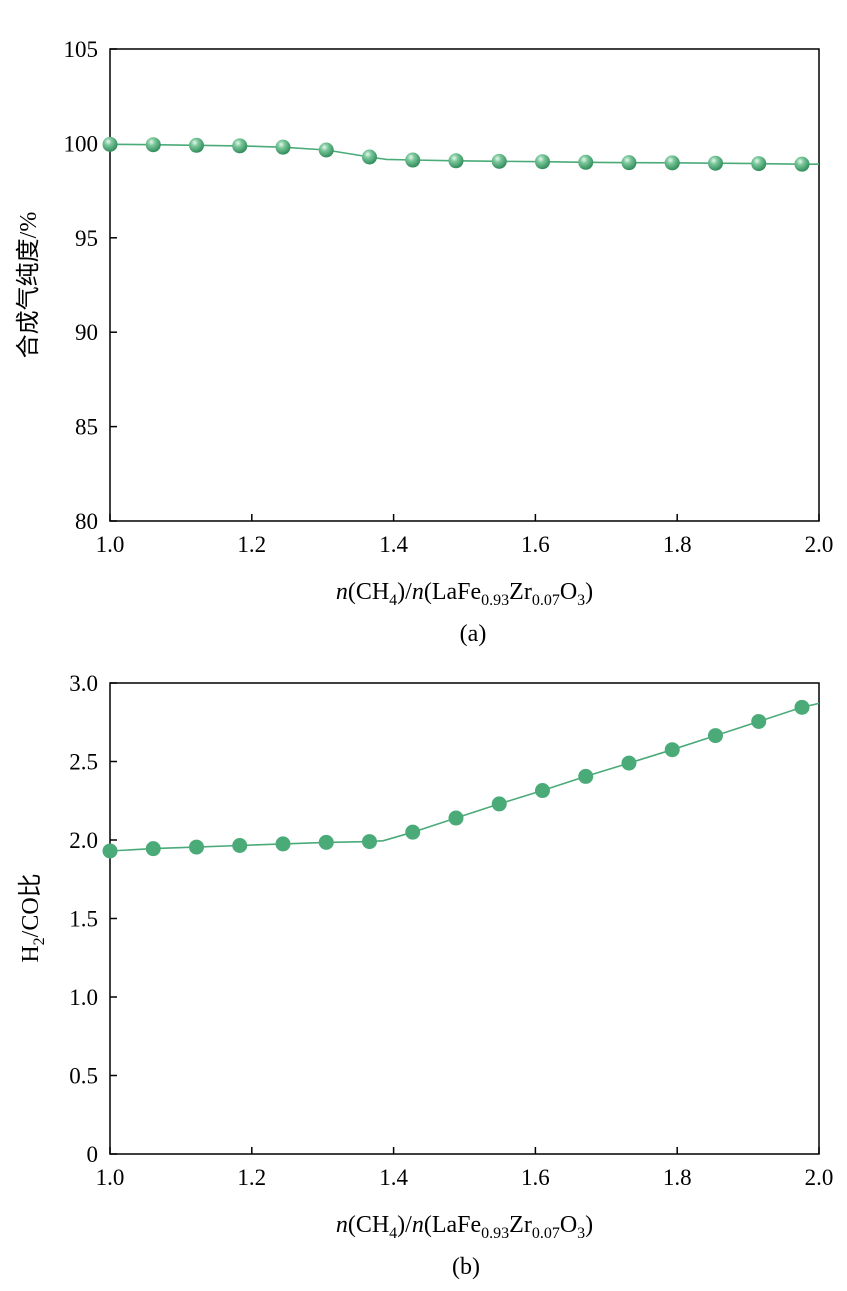 The image size is (847, 1291). What do you see at coordinates (466, 1267) in the screenshot?
I see `panel-label-b: (b)` at bounding box center [466, 1267].